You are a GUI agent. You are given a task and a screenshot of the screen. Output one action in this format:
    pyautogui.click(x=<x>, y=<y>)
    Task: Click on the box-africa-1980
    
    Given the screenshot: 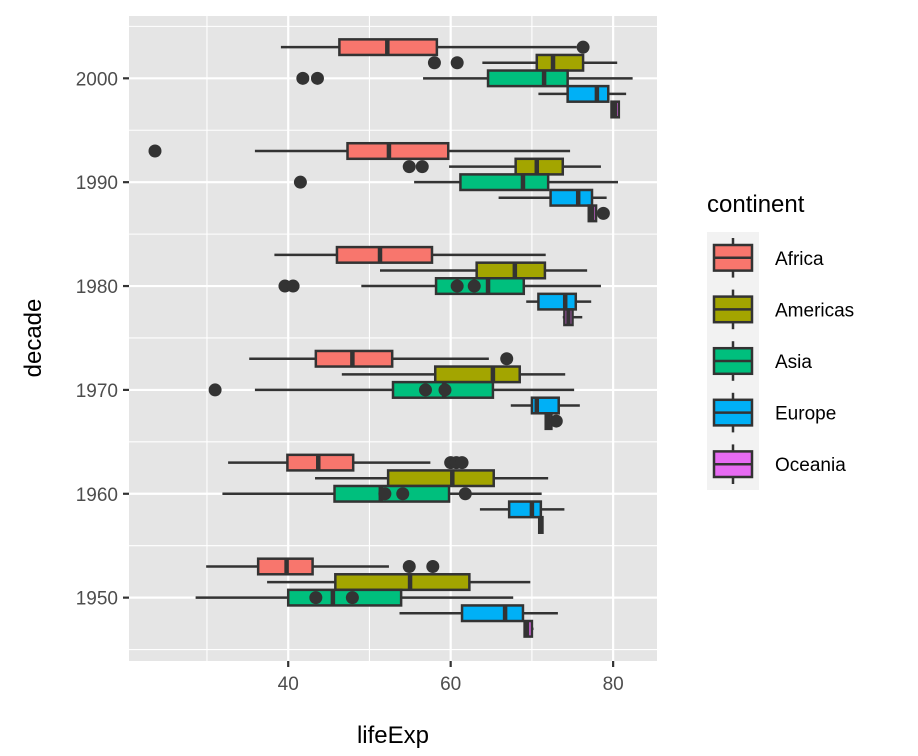 What is the action you would take?
    pyautogui.click(x=410, y=254)
    